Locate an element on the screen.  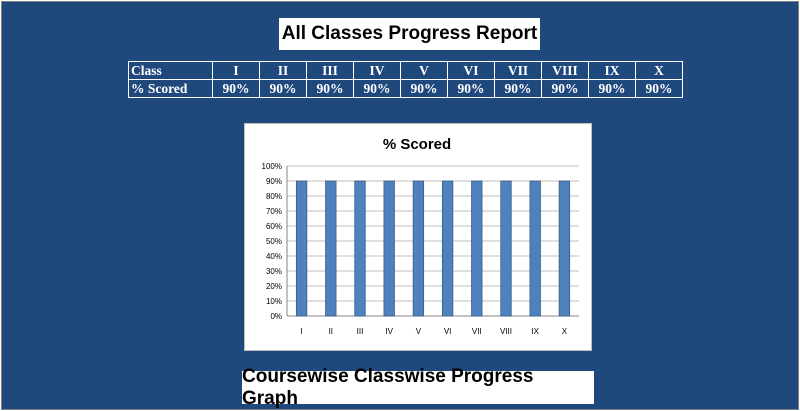
class-cell: VII is located at coordinates (518, 70).